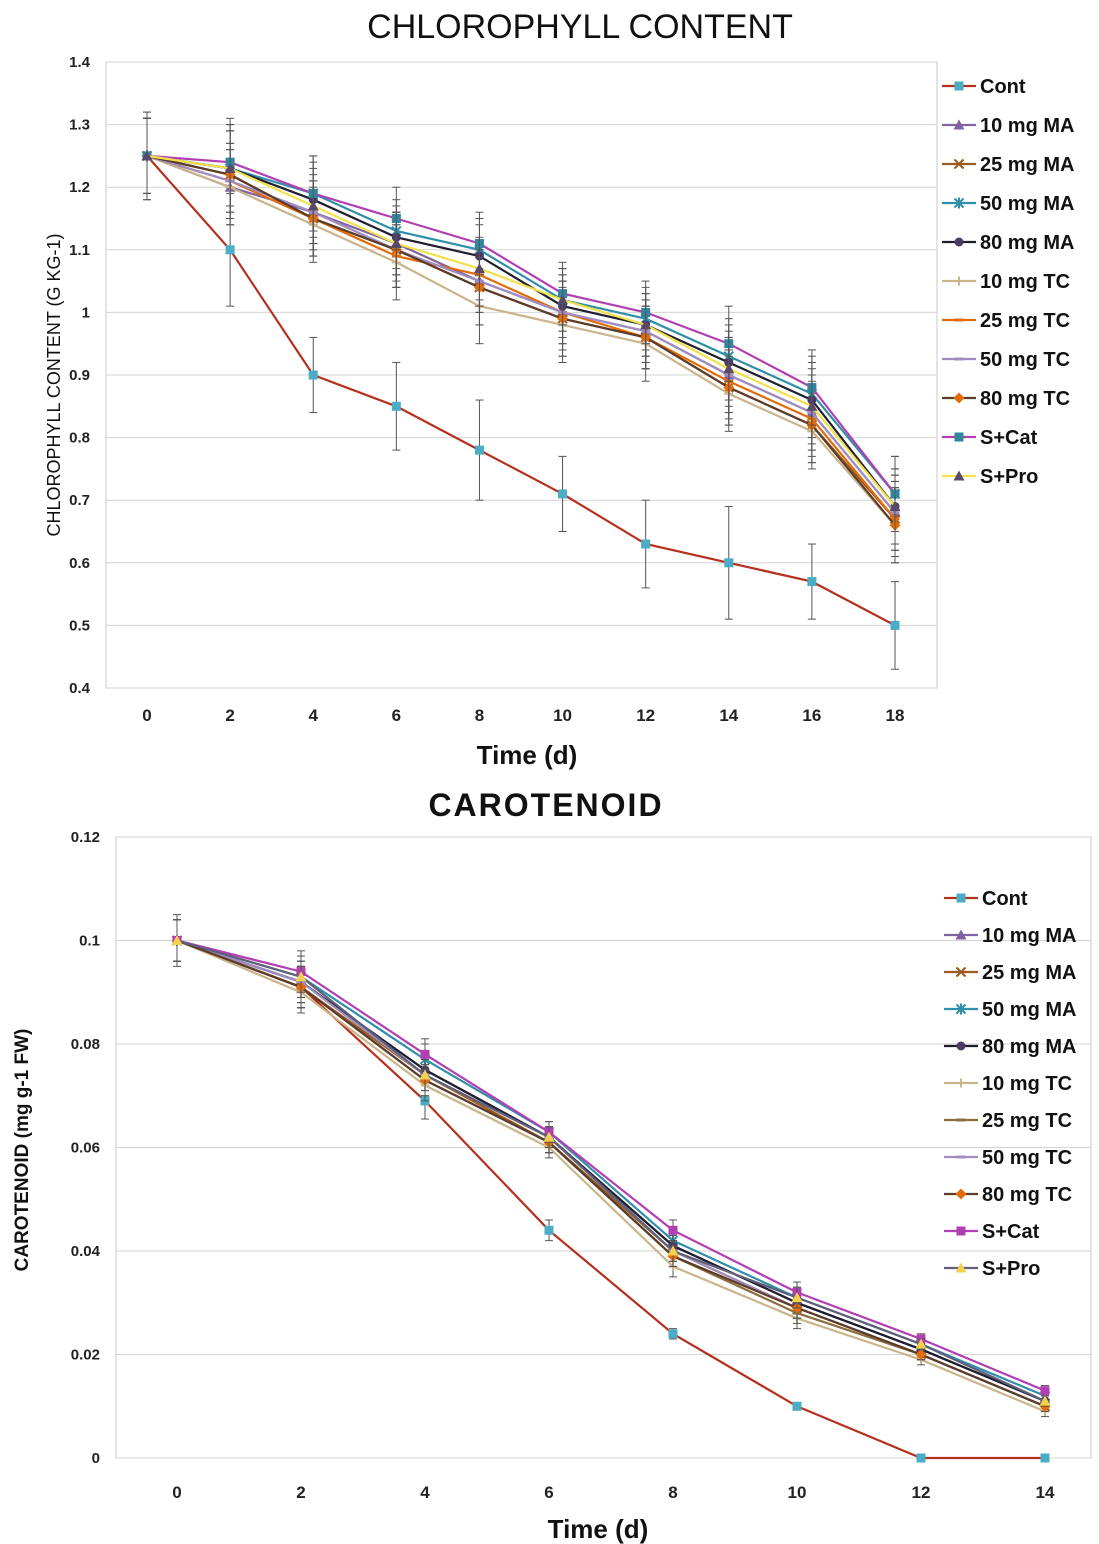 The image size is (1099, 1544). What do you see at coordinates (895, 715) in the screenshot?
I see `x-tick-label: 18` at bounding box center [895, 715].